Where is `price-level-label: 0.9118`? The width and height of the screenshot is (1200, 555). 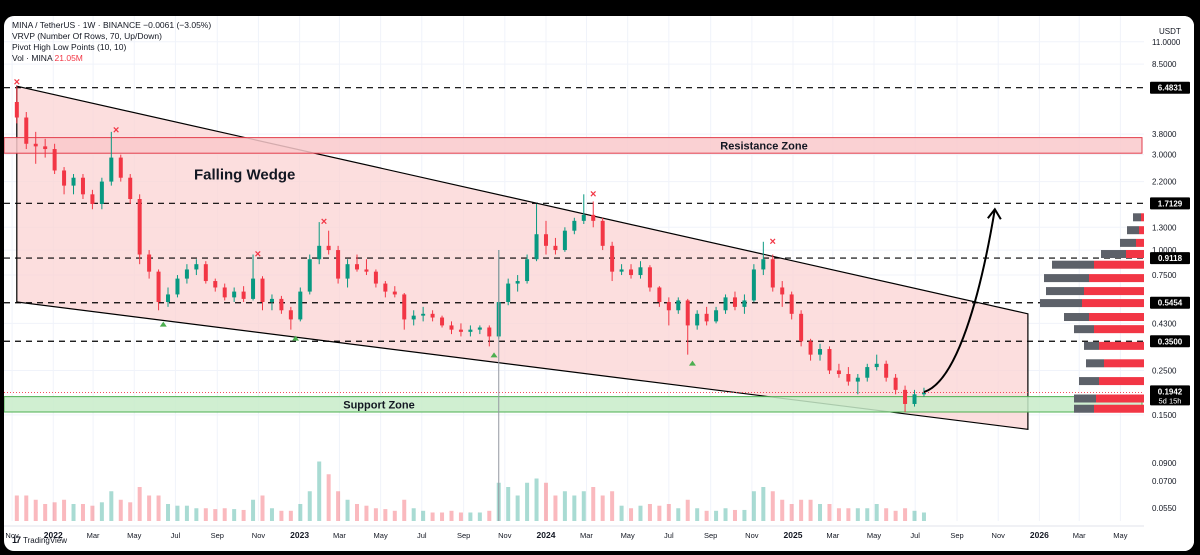
price-level-label: 0.9118 is located at coordinates (1170, 258).